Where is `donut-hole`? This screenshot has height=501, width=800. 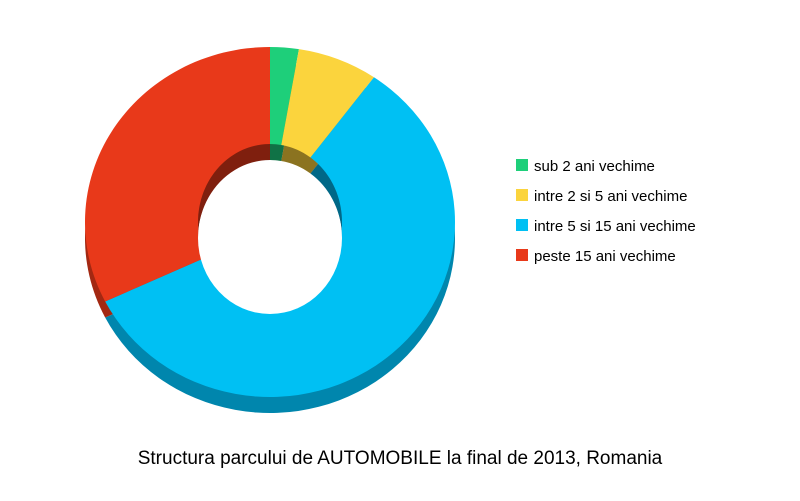 donut-hole is located at coordinates (270, 238).